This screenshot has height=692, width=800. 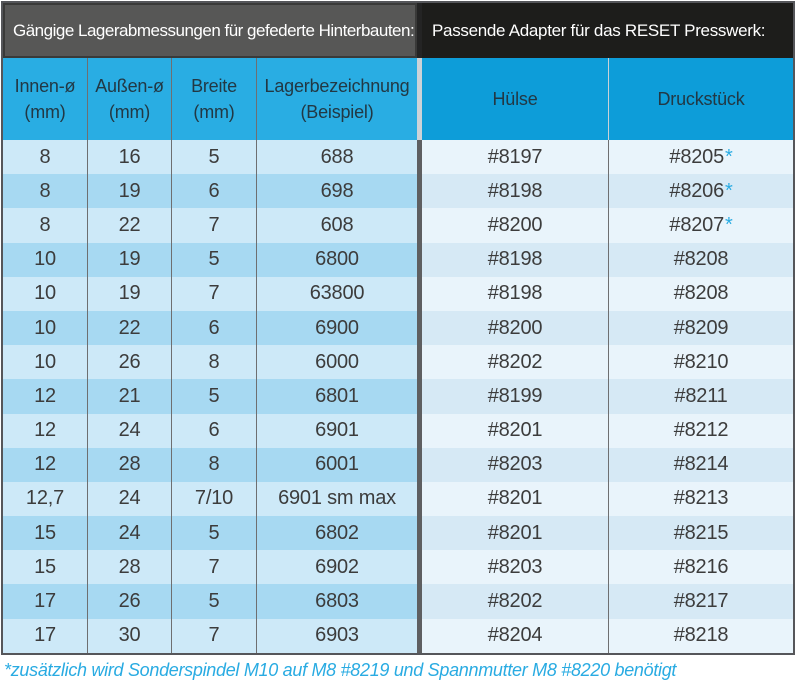 I want to click on cell-lagerbezeichnung: 698, so click(x=337, y=191).